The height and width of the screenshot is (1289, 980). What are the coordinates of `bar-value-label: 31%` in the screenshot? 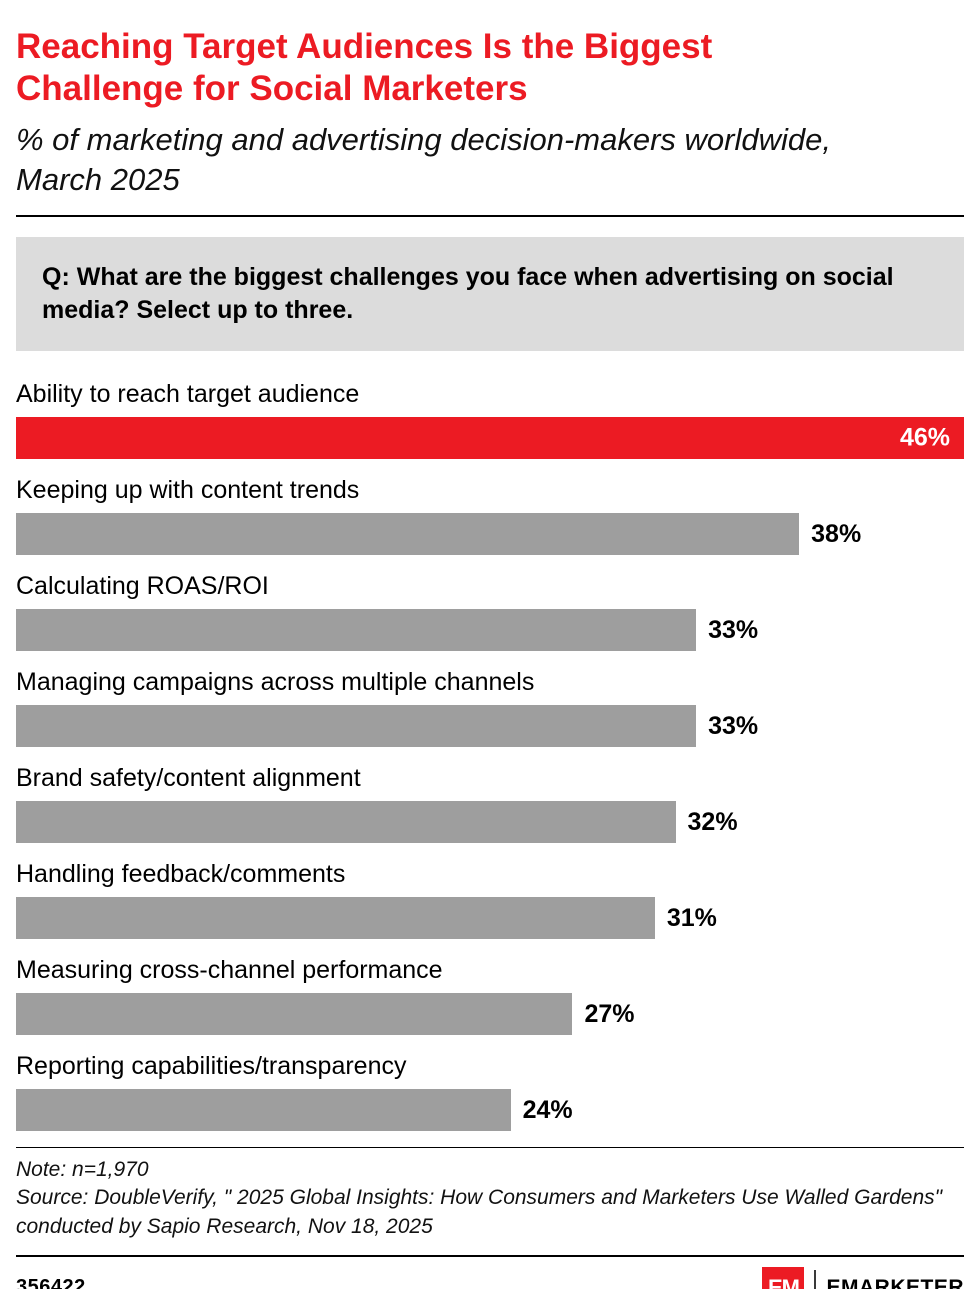 It's located at (691, 917).